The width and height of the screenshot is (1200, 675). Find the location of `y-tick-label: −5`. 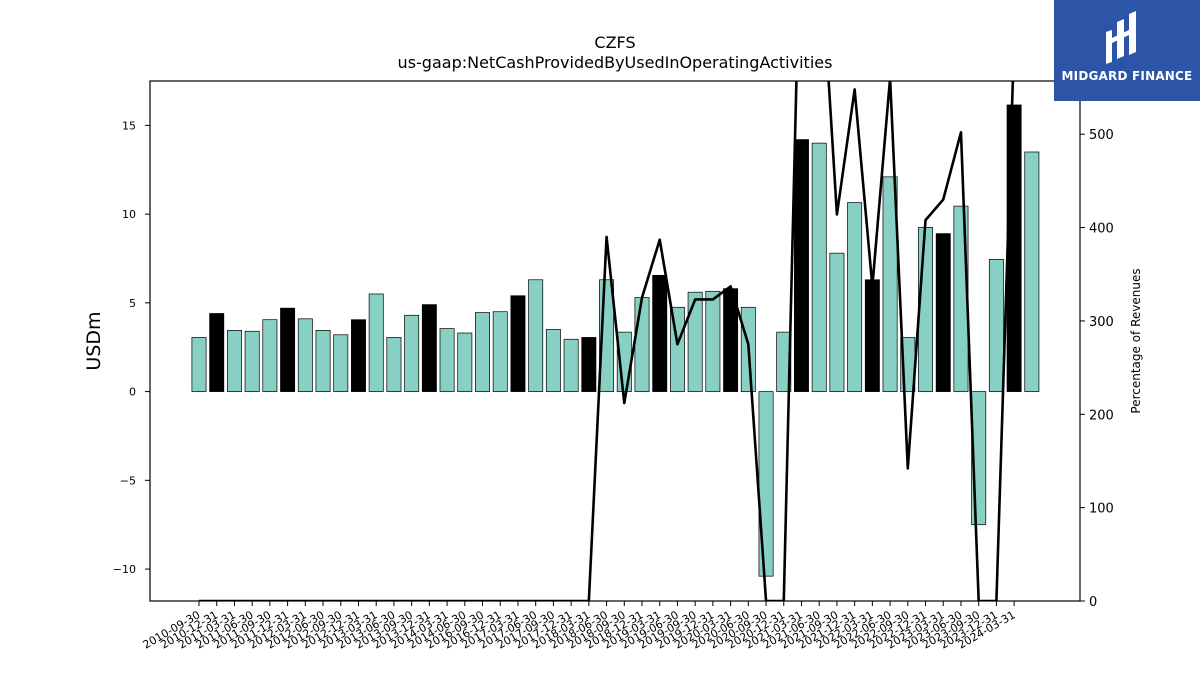

y-tick-label: −5 is located at coordinates (128, 480).